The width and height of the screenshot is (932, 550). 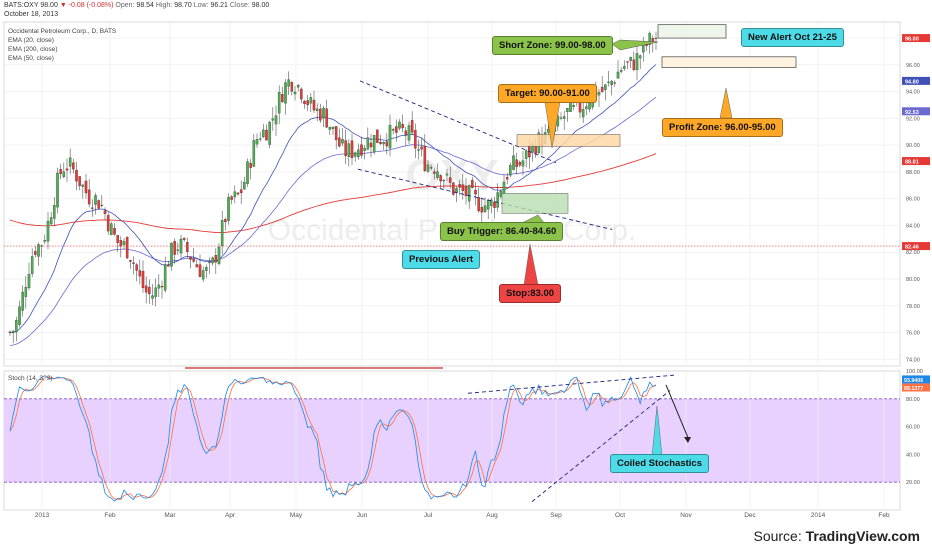 I want to click on profit-zone-box, so click(x=729, y=62).